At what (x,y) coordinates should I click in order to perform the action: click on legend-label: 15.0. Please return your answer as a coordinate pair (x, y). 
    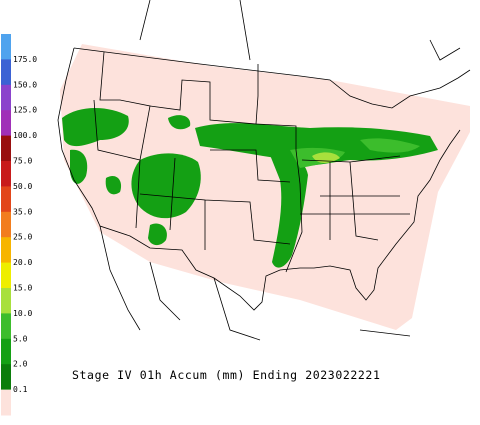
    Looking at the image, I should click on (22, 288).